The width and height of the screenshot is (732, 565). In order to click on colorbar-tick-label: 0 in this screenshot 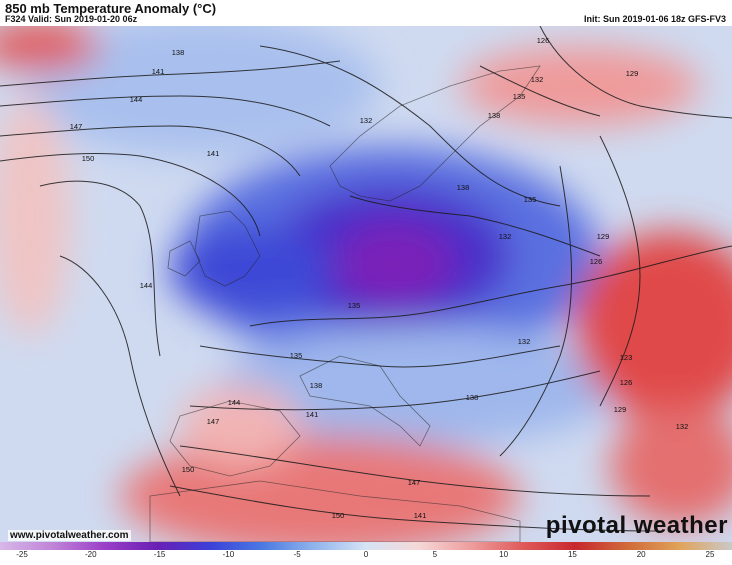, I will do `click(366, 554)`.